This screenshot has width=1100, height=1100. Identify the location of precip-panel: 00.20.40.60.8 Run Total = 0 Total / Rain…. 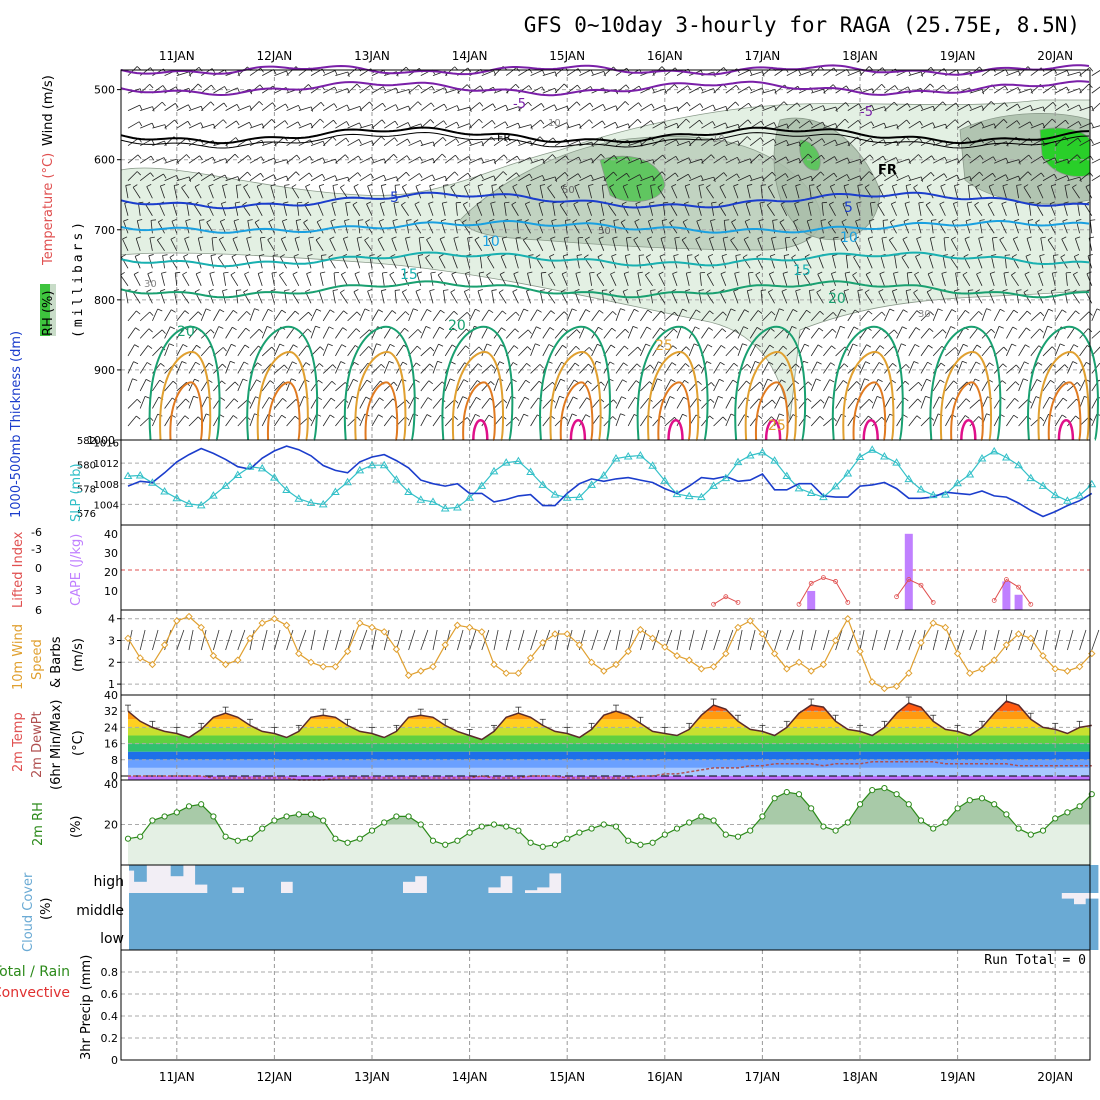
(545, 1008).